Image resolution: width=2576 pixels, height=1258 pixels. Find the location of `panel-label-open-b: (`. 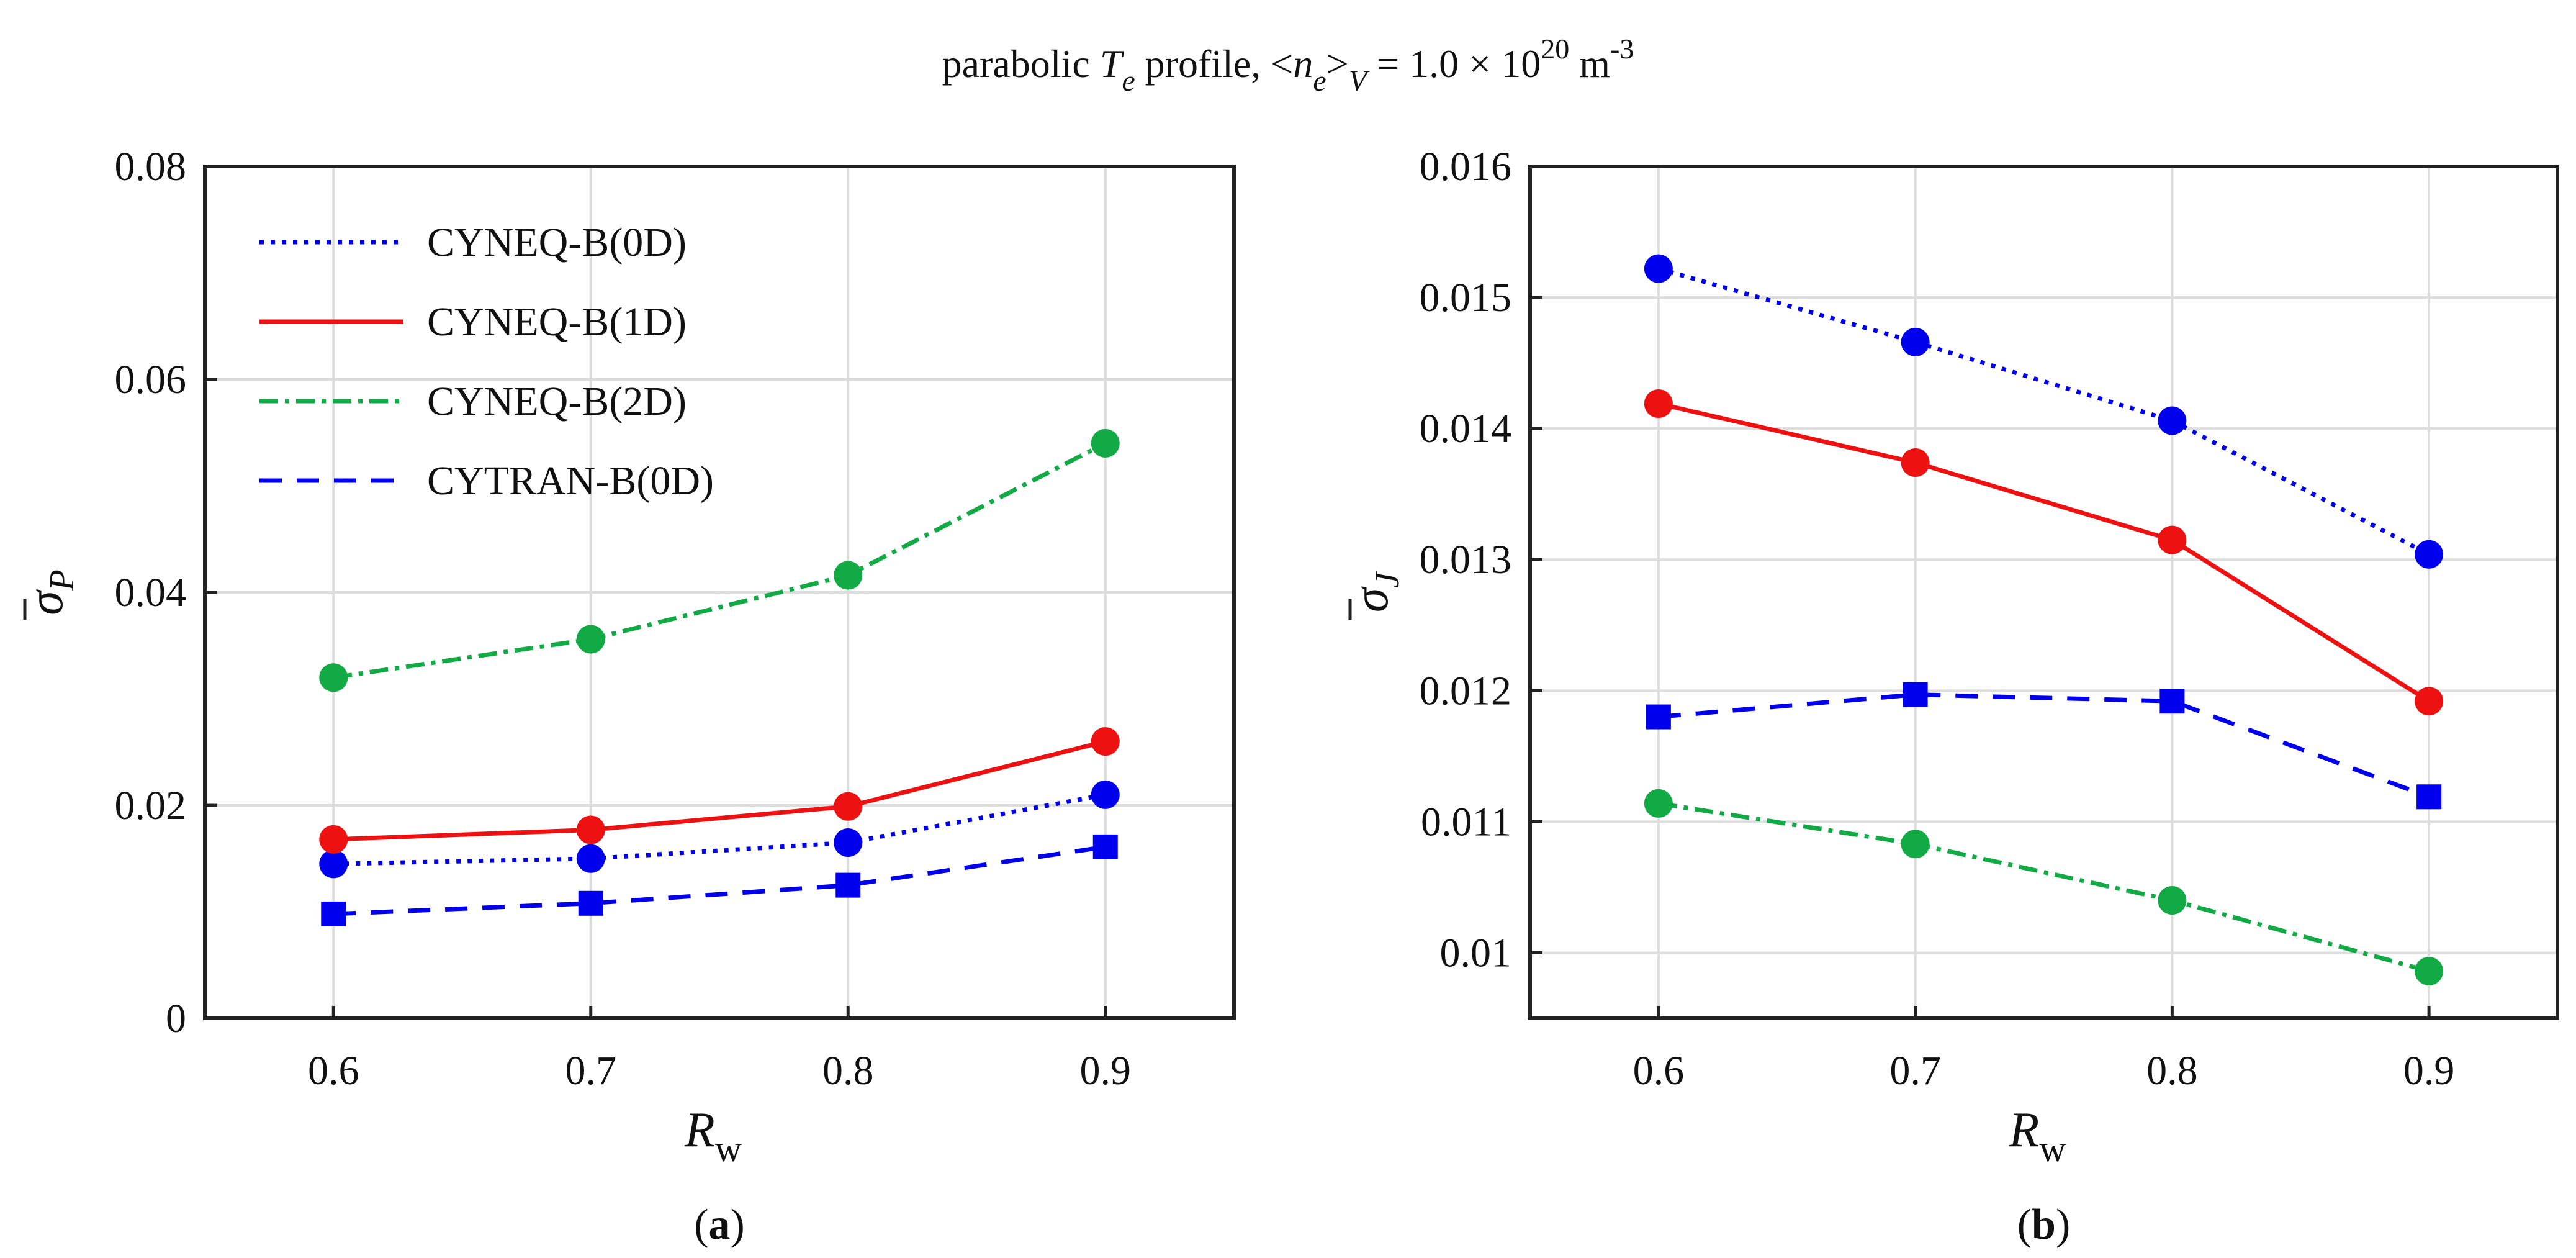

panel-label-open-b: ( is located at coordinates (2024, 1225).